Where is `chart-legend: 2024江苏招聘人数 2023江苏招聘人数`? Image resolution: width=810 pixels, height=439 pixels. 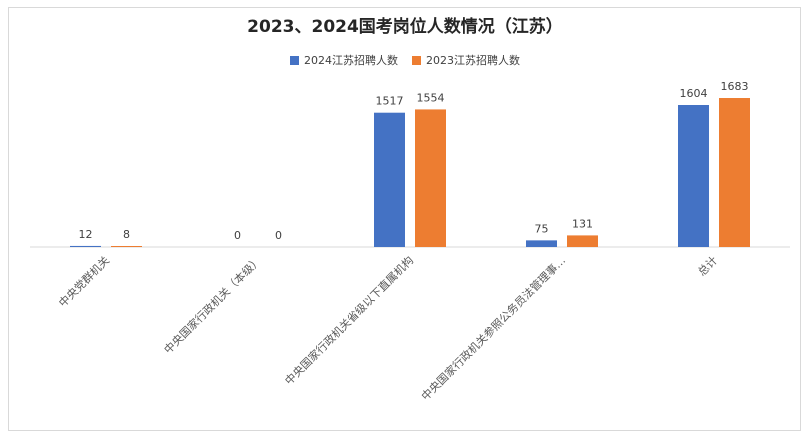 chart-legend: 2024江苏招聘人数 2023江苏招聘人数 is located at coordinates (405, 60).